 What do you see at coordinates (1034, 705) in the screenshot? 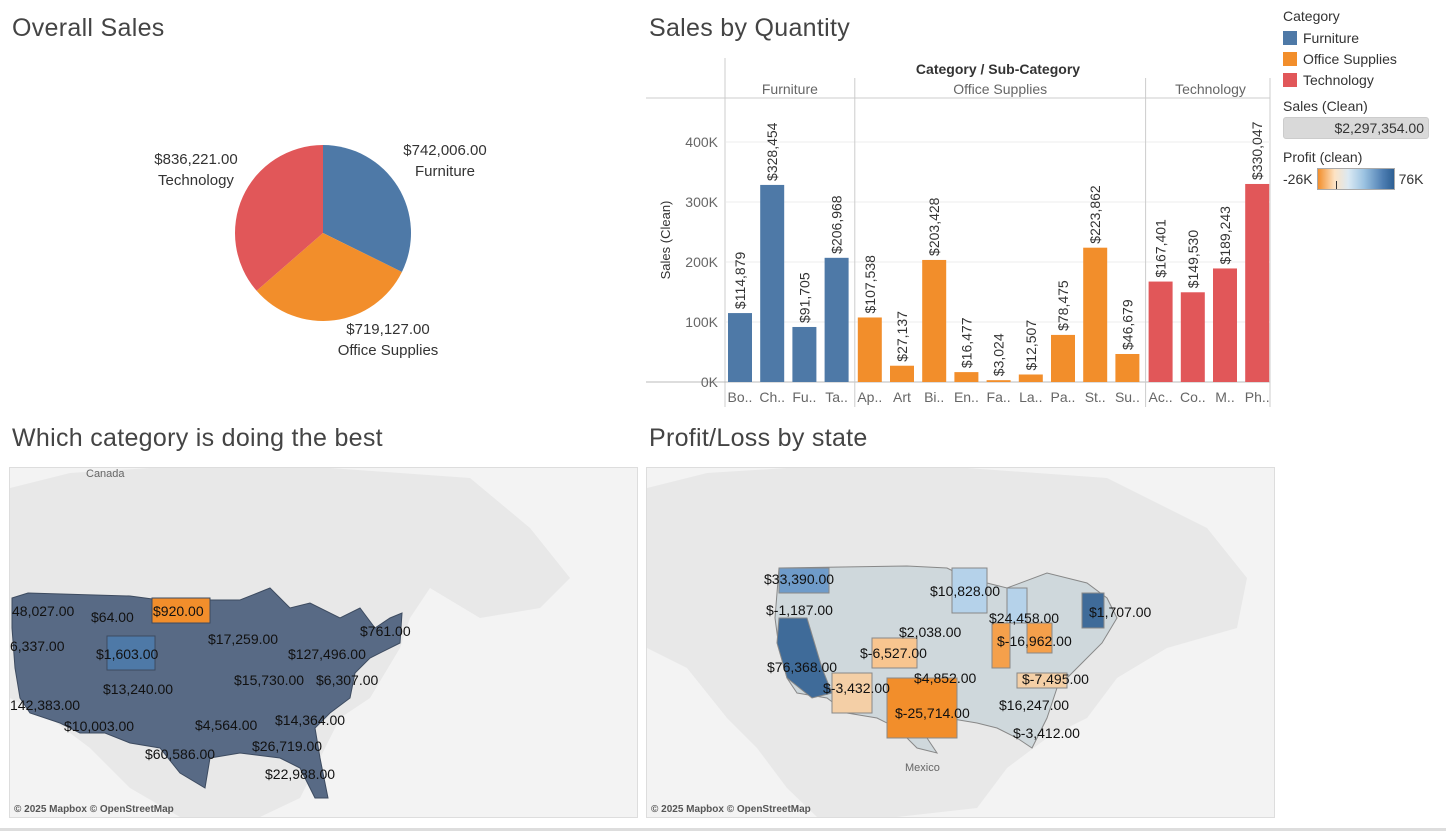
I see `profit-map-state-value-label: $16,247.00` at bounding box center [1034, 705].